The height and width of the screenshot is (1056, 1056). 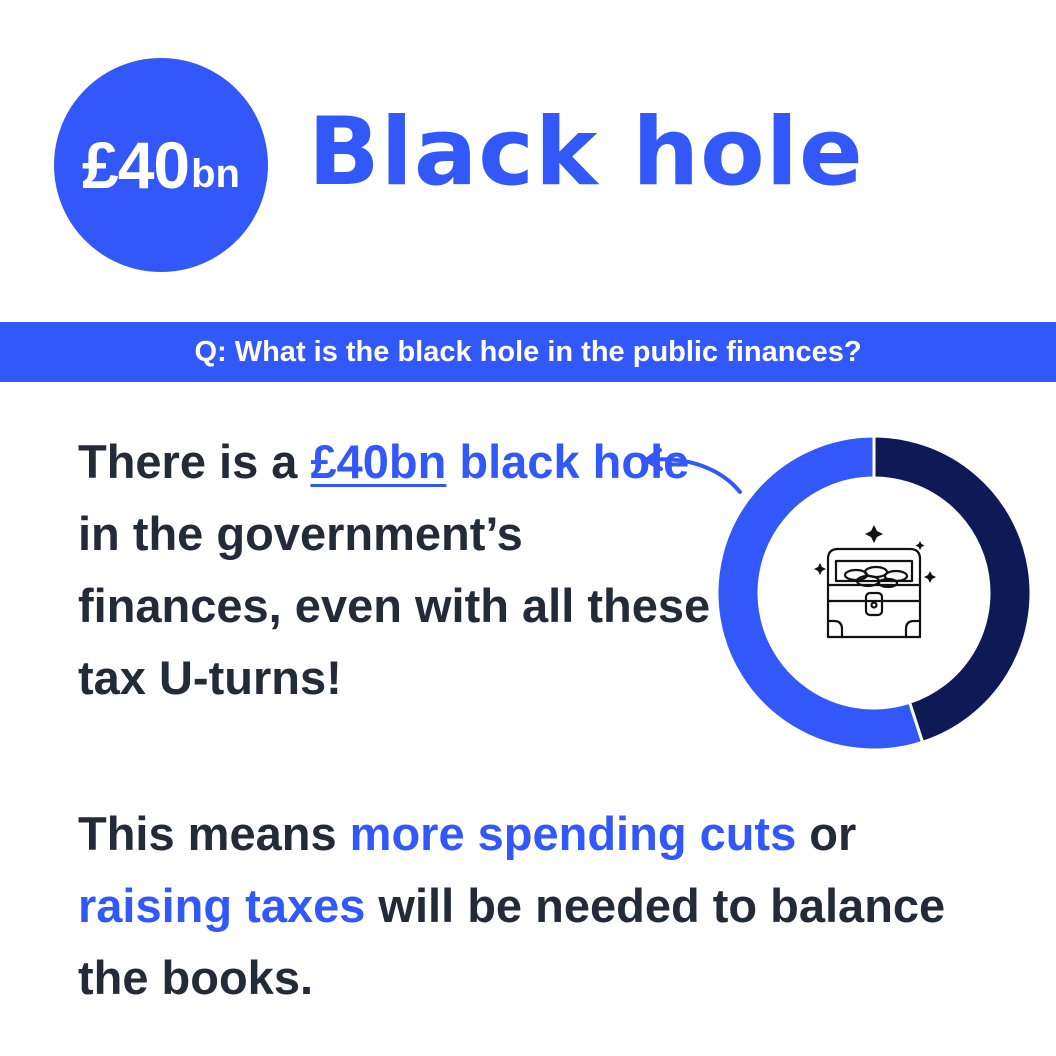 I want to click on badge-amount: £40, so click(x=136, y=165).